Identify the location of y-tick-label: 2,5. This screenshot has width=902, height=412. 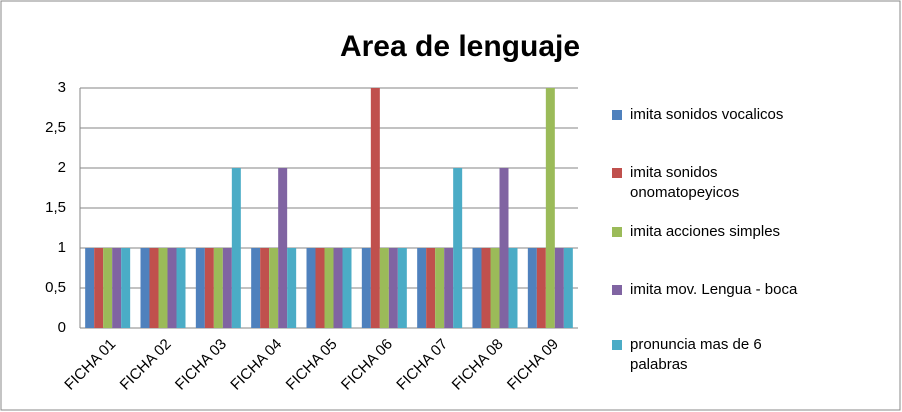
(55, 127).